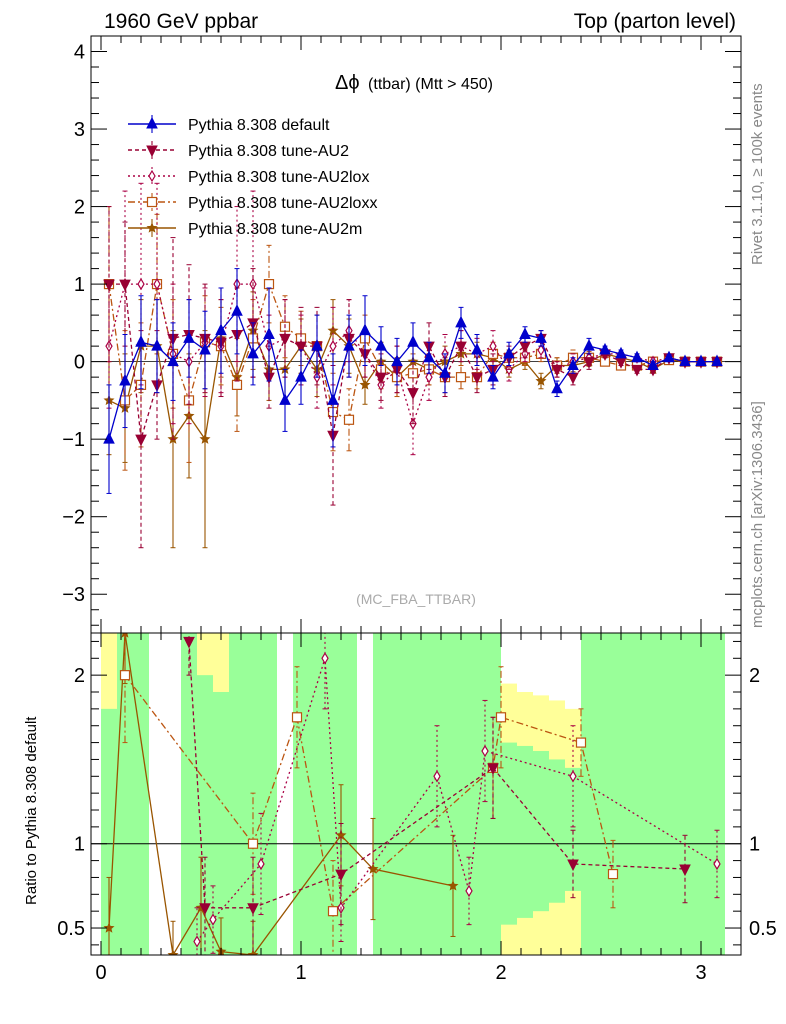  What do you see at coordinates (252, 202) in the screenshot?
I see `legend-item-au2loxx: Pythia 8.308 tune-AU2loxx` at bounding box center [252, 202].